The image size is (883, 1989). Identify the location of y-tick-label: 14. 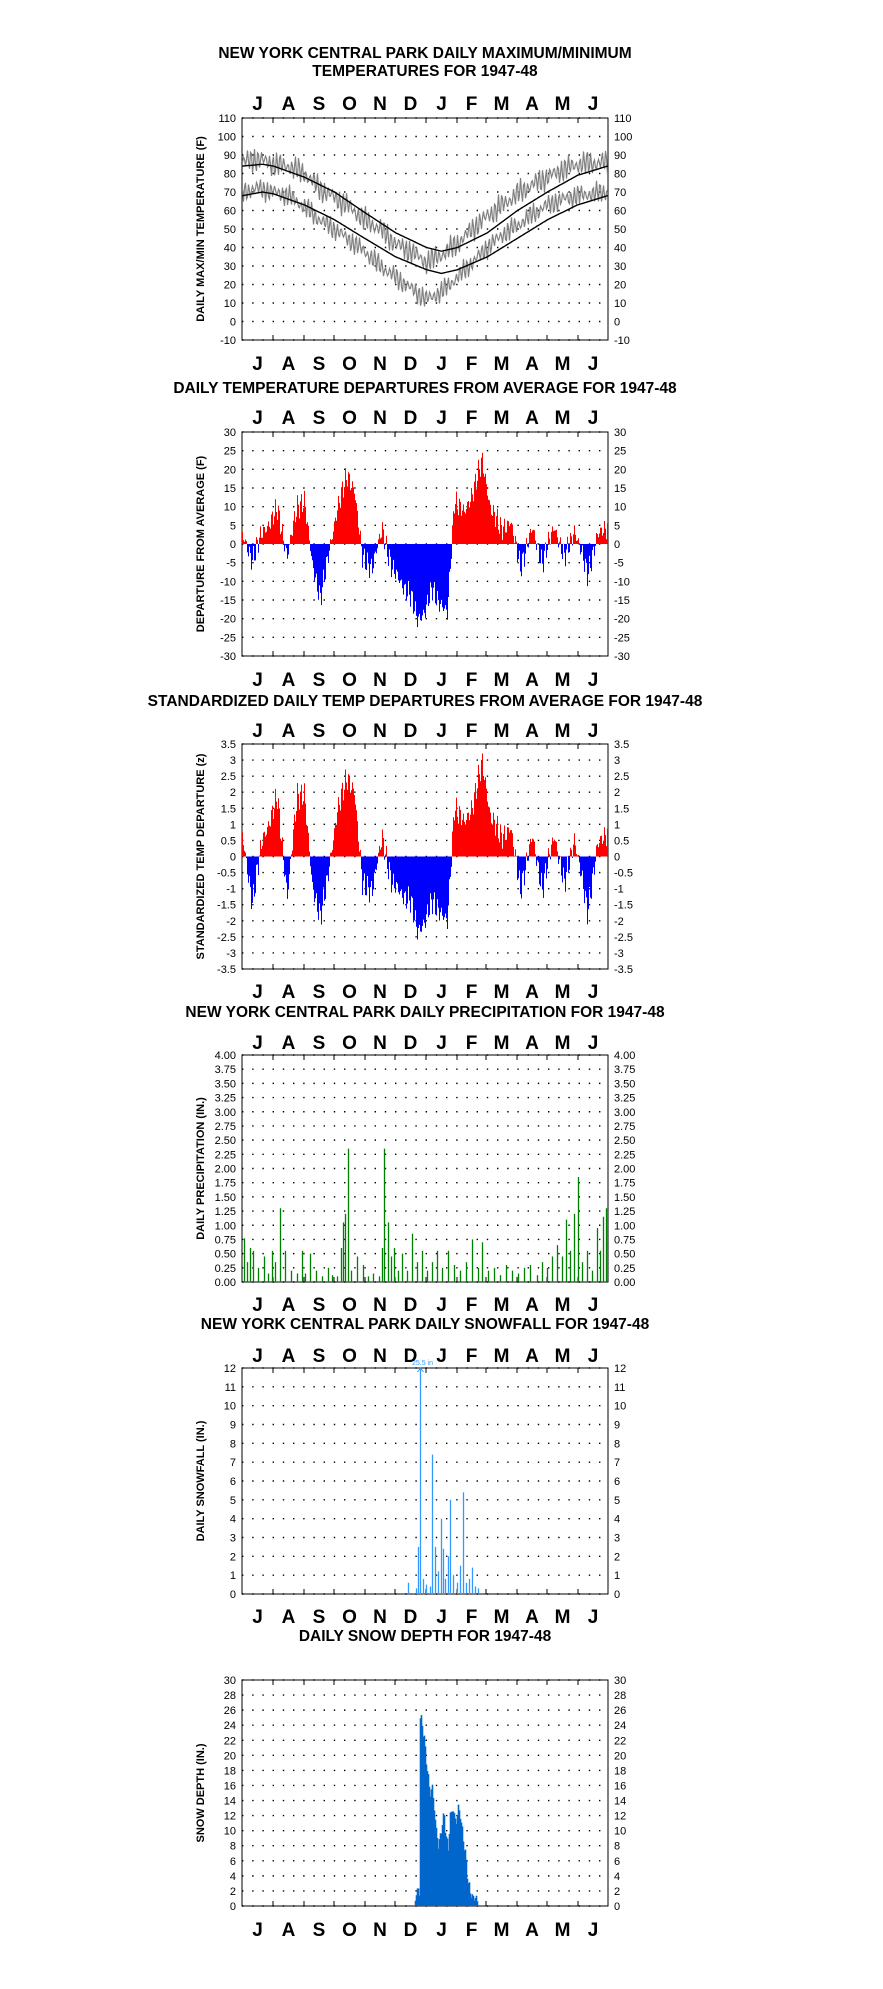
(230, 1802).